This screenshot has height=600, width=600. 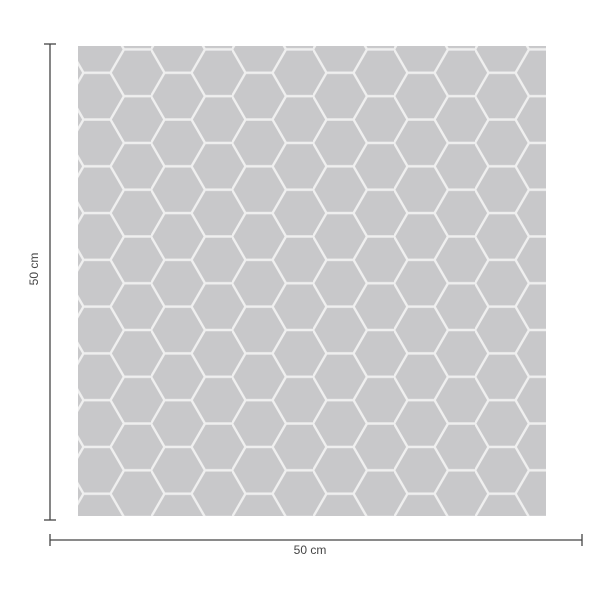 What do you see at coordinates (310, 550) in the screenshot?
I see `width-label: 50 cm` at bounding box center [310, 550].